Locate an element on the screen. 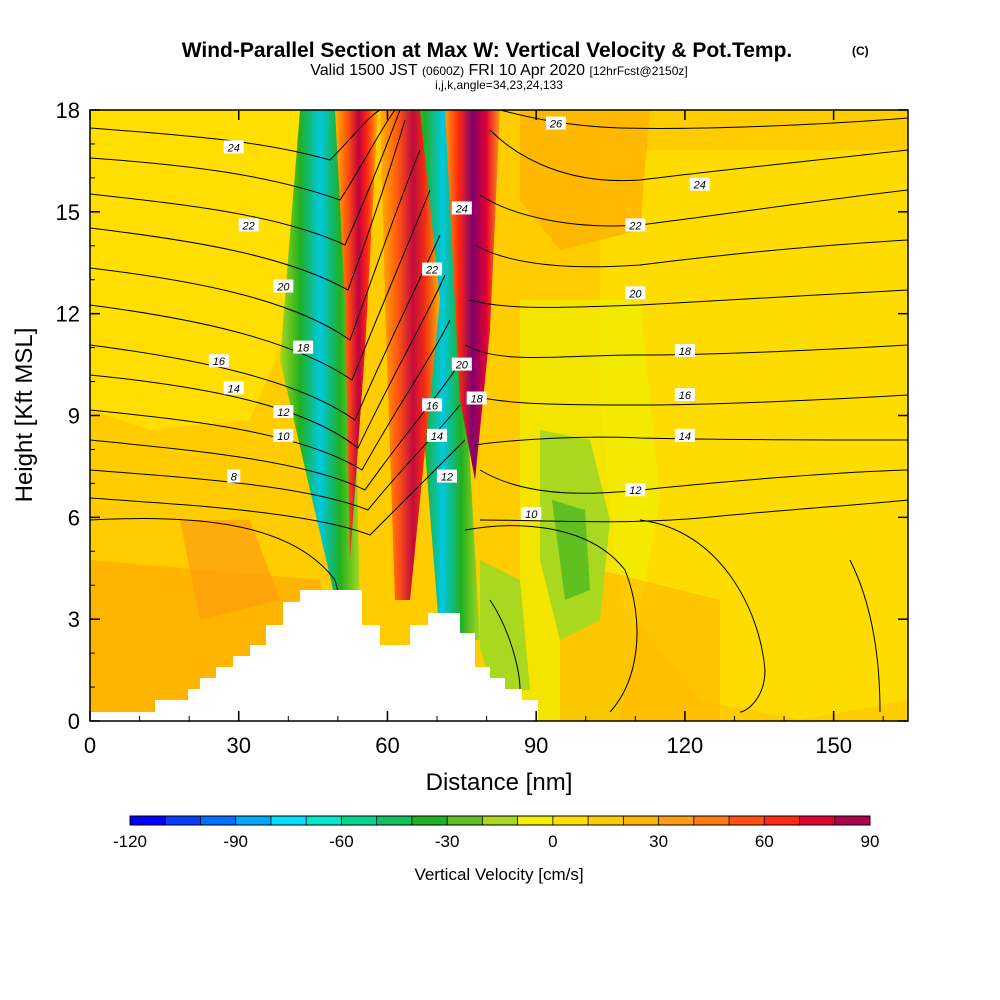  x-tick-label: 30 is located at coordinates (238, 745).